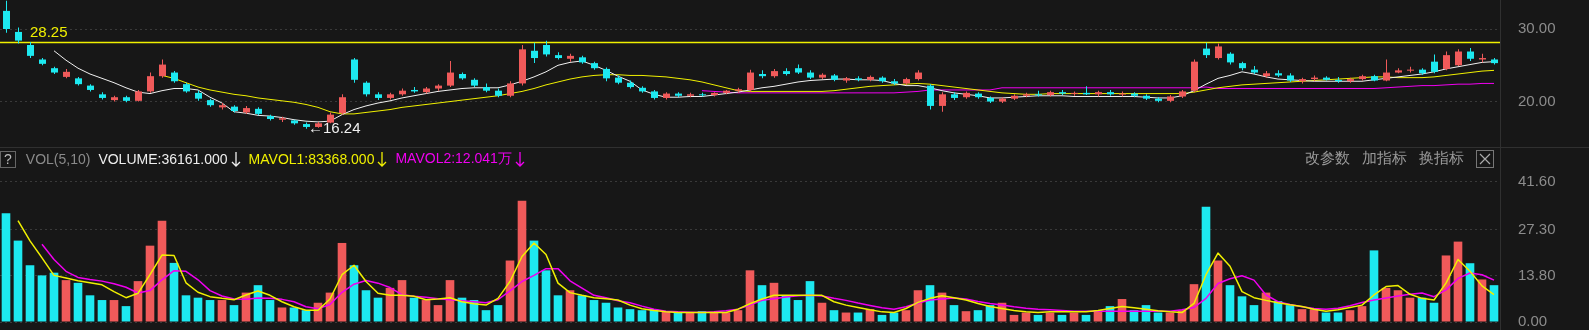 The width and height of the screenshot is (1589, 330). Describe the element at coordinates (163, 159) in the screenshot. I see `text: VOLUME:36161.000` at that location.